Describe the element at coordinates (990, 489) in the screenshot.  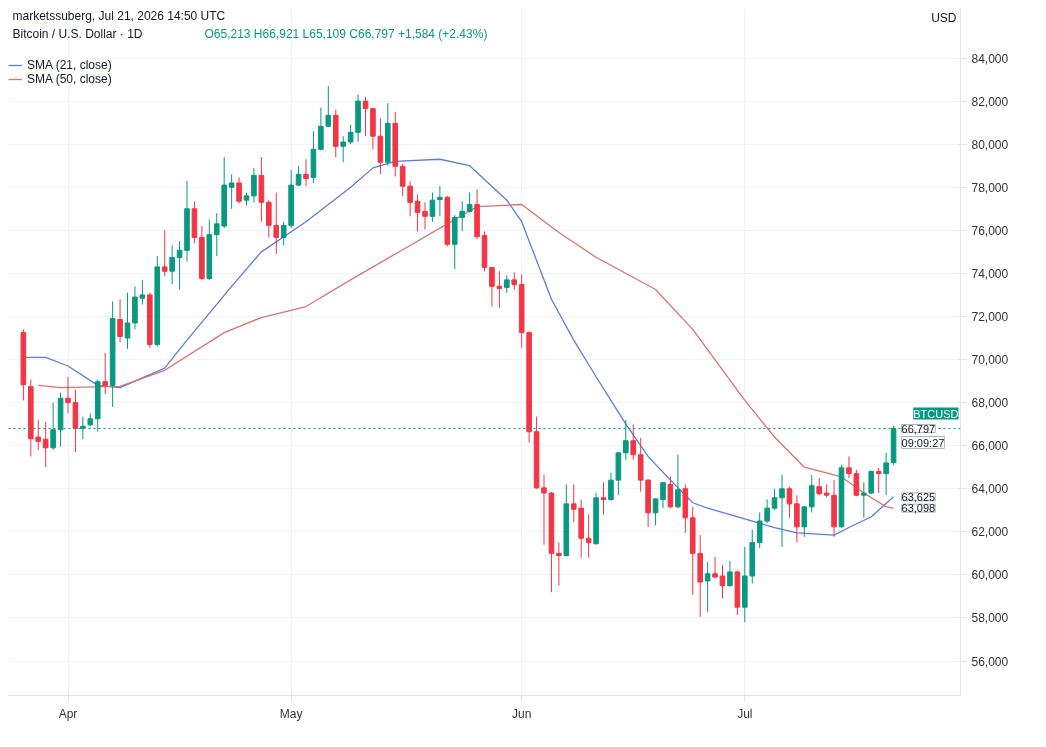
I see `y-tick-label: 64,000` at that location.